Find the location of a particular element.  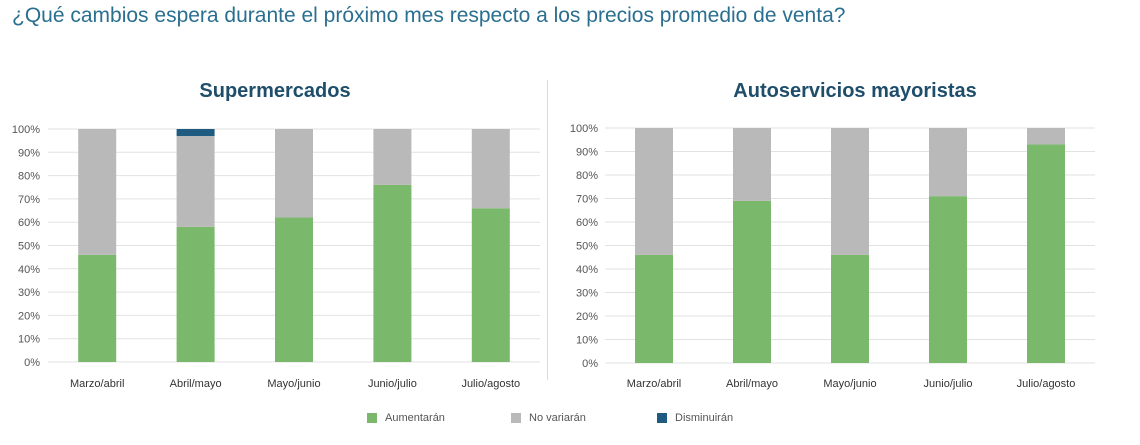

autoservicios-bar-mayo-junio-aumentaran is located at coordinates (850, 308).